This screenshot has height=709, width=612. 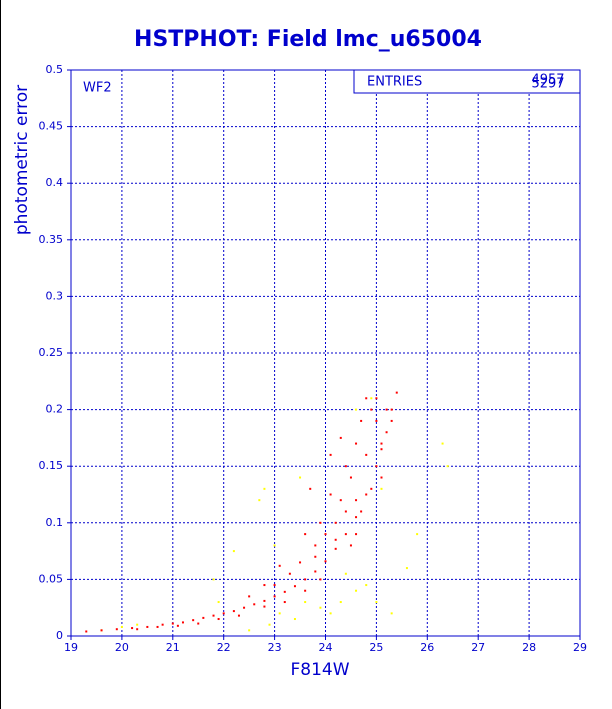 What do you see at coordinates (51, 352) in the screenshot?
I see `y-tick-label: 0.25` at bounding box center [51, 352].